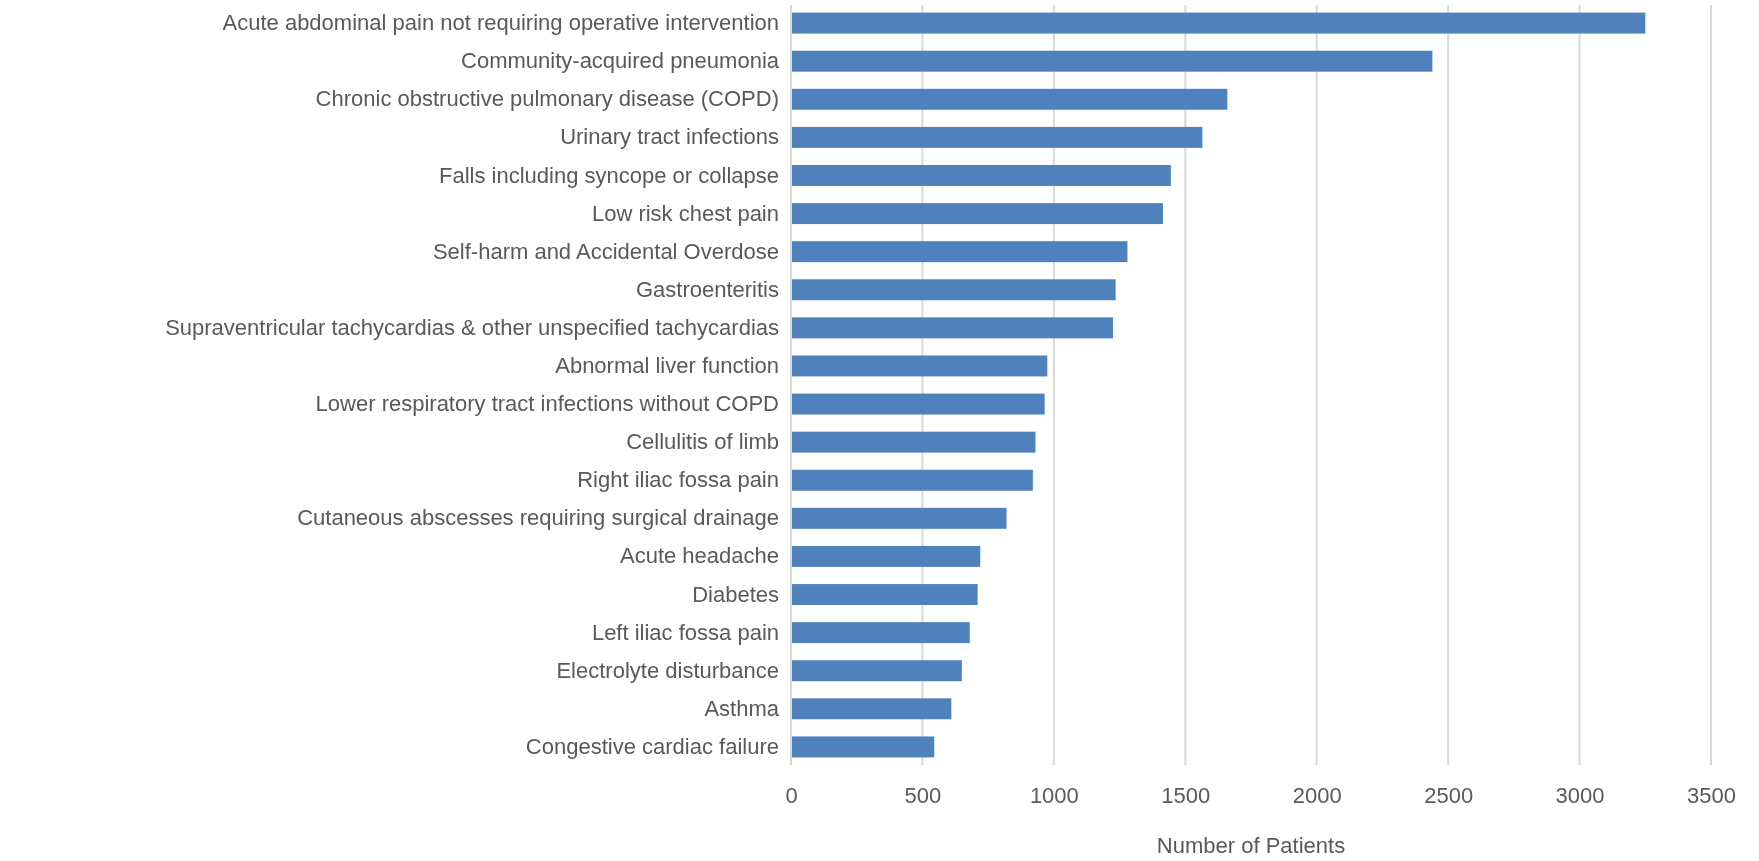 Image resolution: width=1759 pixels, height=861 pixels. I want to click on y-tick-label: Low risk chest pain, so click(685, 213).